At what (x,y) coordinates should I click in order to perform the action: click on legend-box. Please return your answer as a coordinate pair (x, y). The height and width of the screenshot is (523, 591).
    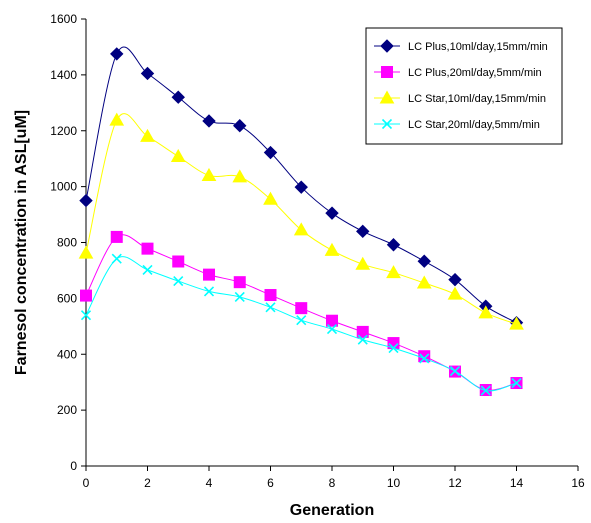
    Looking at the image, I should click on (464, 86).